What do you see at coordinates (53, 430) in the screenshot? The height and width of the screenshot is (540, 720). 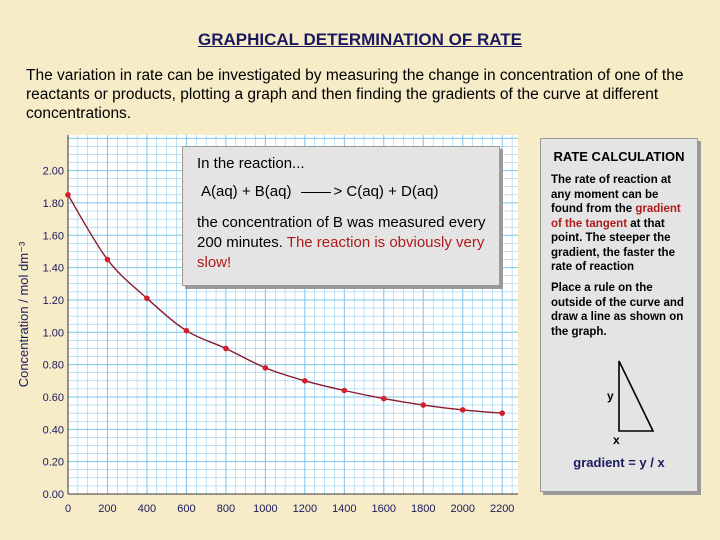 I see `y-tick-label: 0.40` at bounding box center [53, 430].